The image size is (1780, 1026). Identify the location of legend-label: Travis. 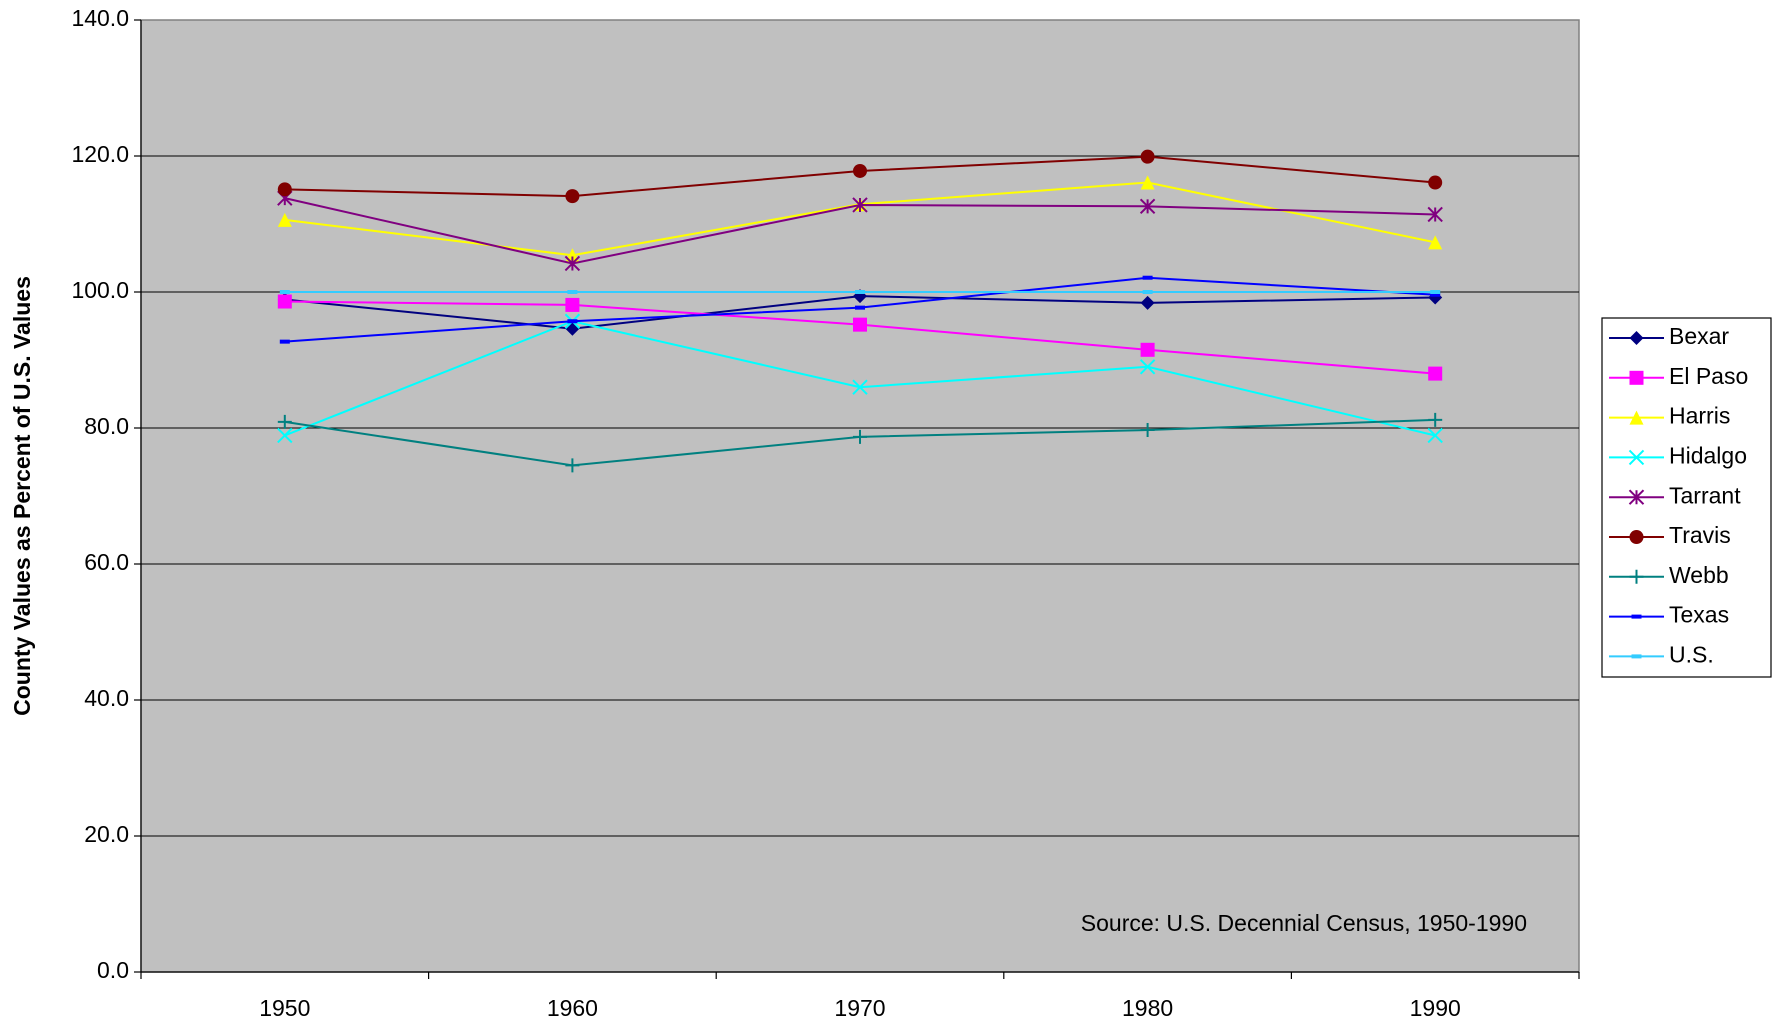
(1700, 535).